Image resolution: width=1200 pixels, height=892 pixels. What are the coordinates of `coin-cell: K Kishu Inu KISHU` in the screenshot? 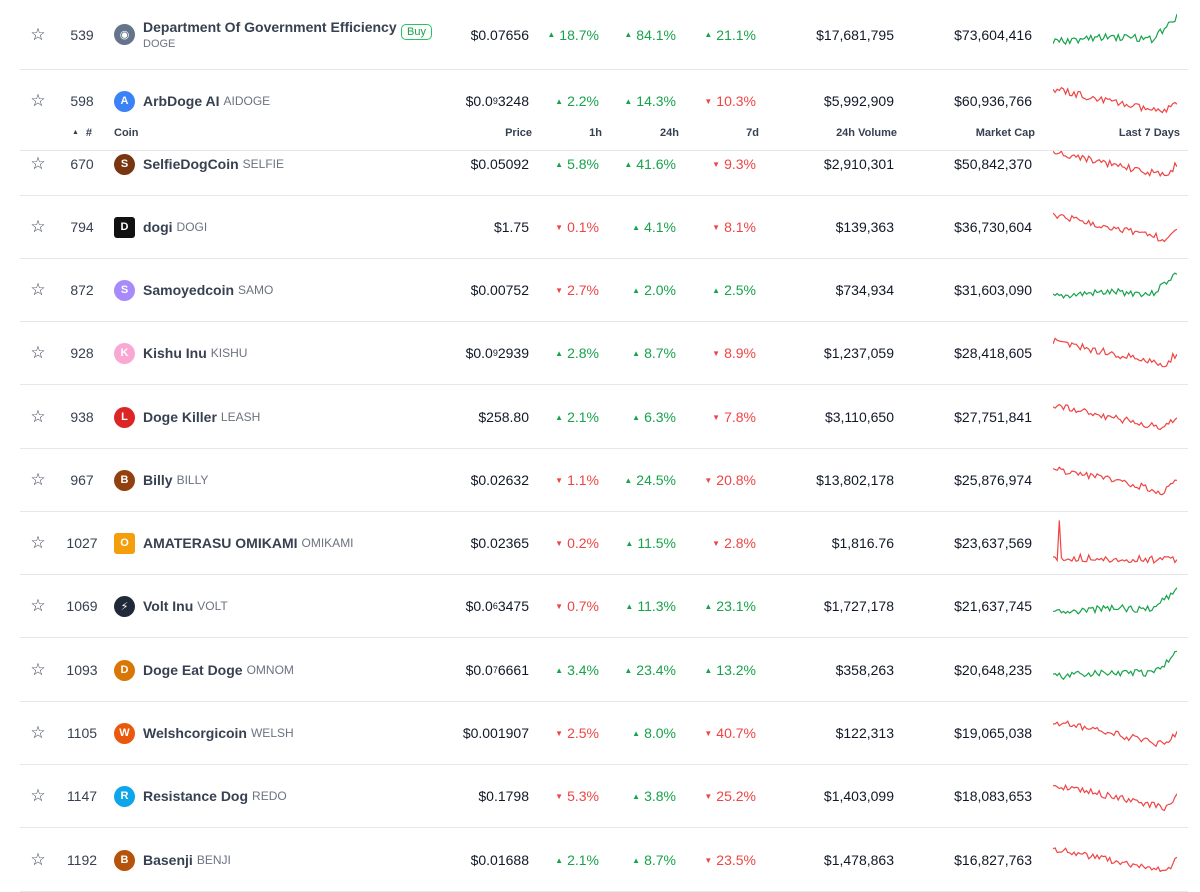 It's located at (279, 353).